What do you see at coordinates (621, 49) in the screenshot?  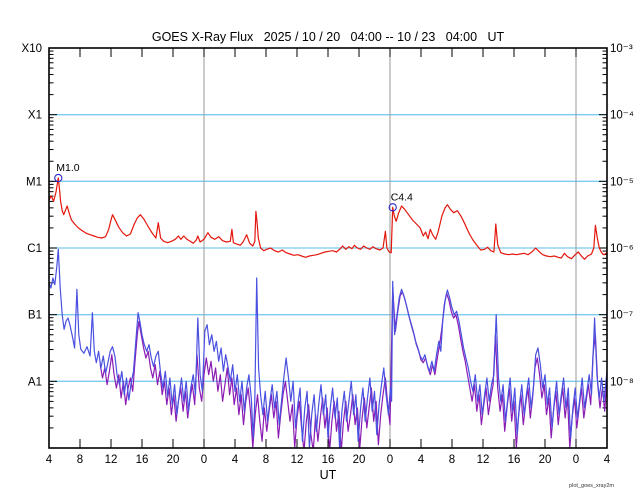 I see `y-axis-label-right: 10⁻³` at bounding box center [621, 49].